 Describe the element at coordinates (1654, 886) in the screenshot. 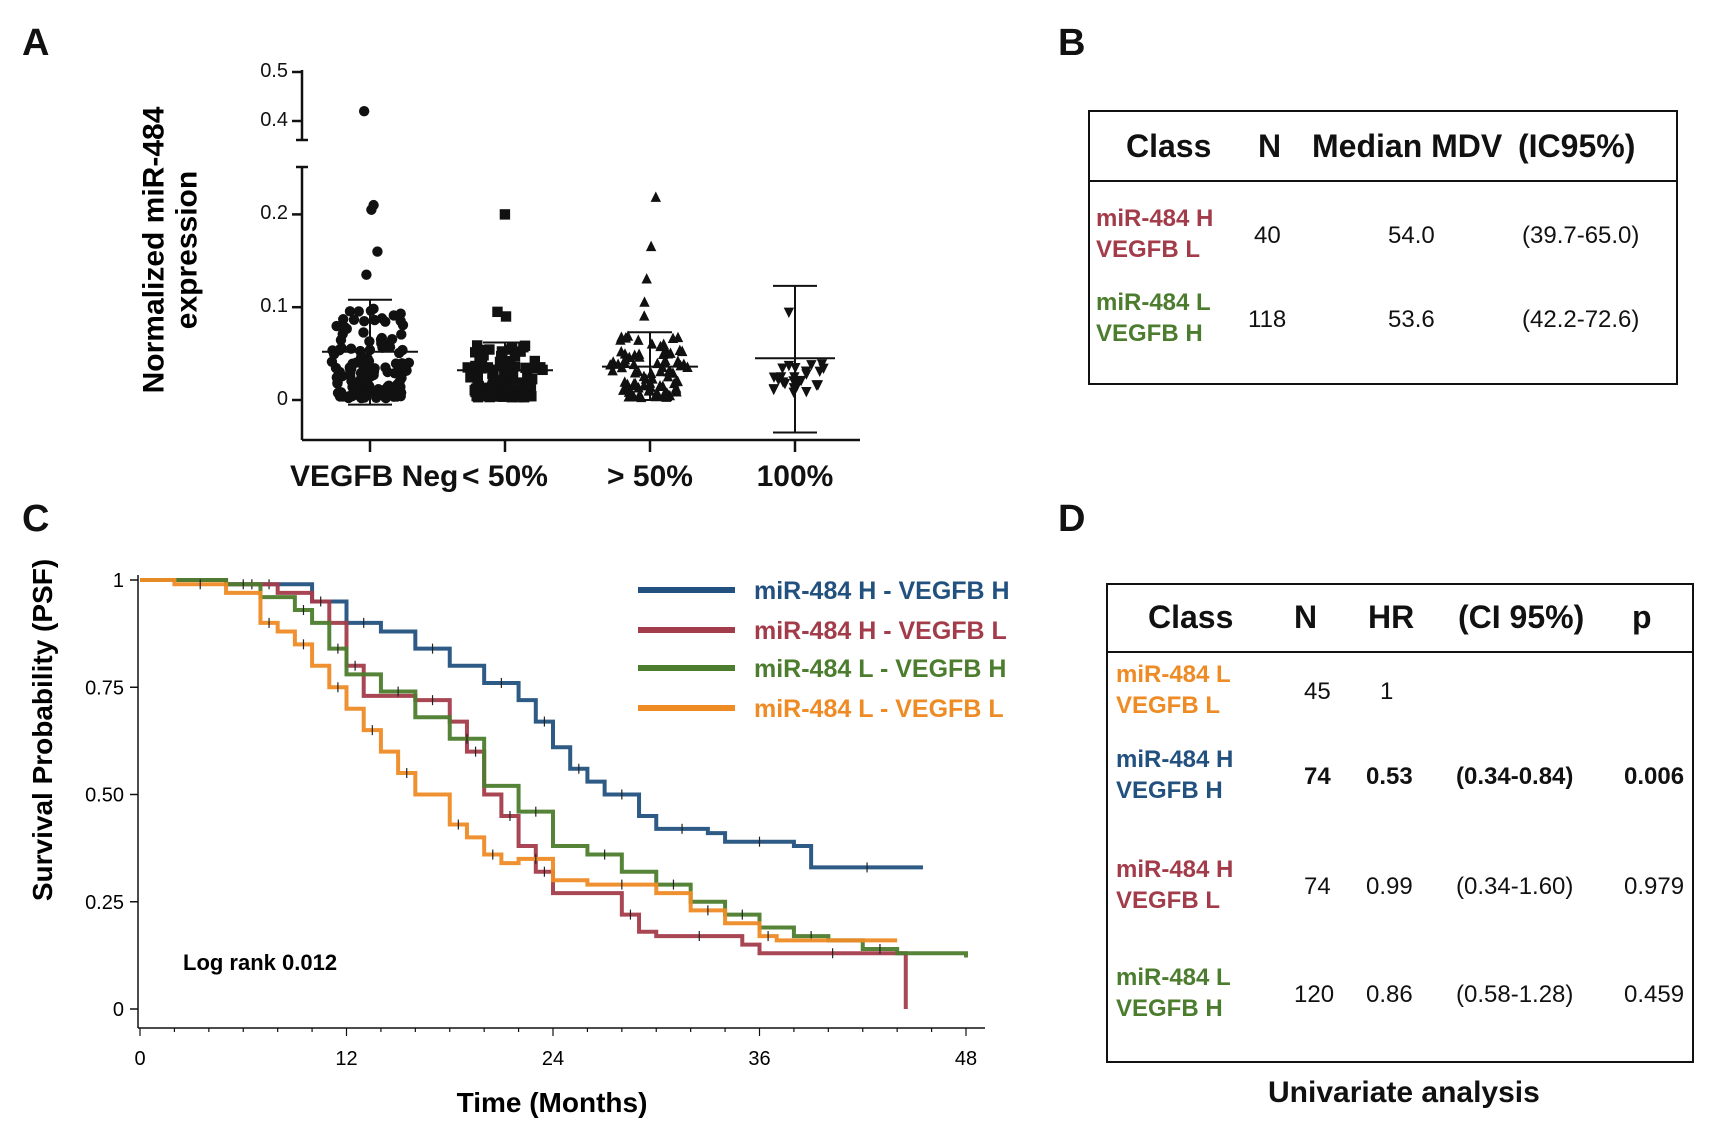

I see `table-d-p: 0.979` at that location.